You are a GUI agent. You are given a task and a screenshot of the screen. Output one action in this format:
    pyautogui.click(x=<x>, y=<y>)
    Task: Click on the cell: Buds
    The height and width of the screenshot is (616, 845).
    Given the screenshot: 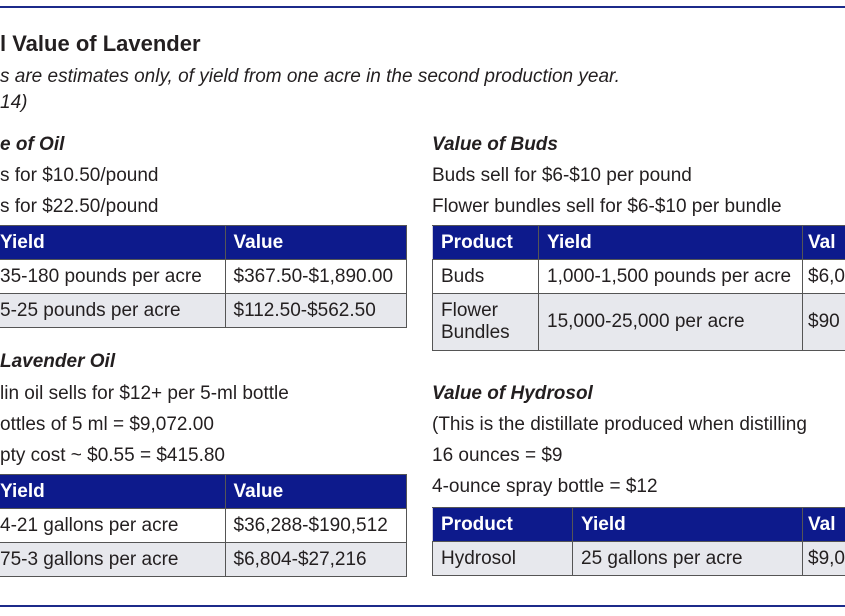 What is the action you would take?
    pyautogui.click(x=485, y=276)
    